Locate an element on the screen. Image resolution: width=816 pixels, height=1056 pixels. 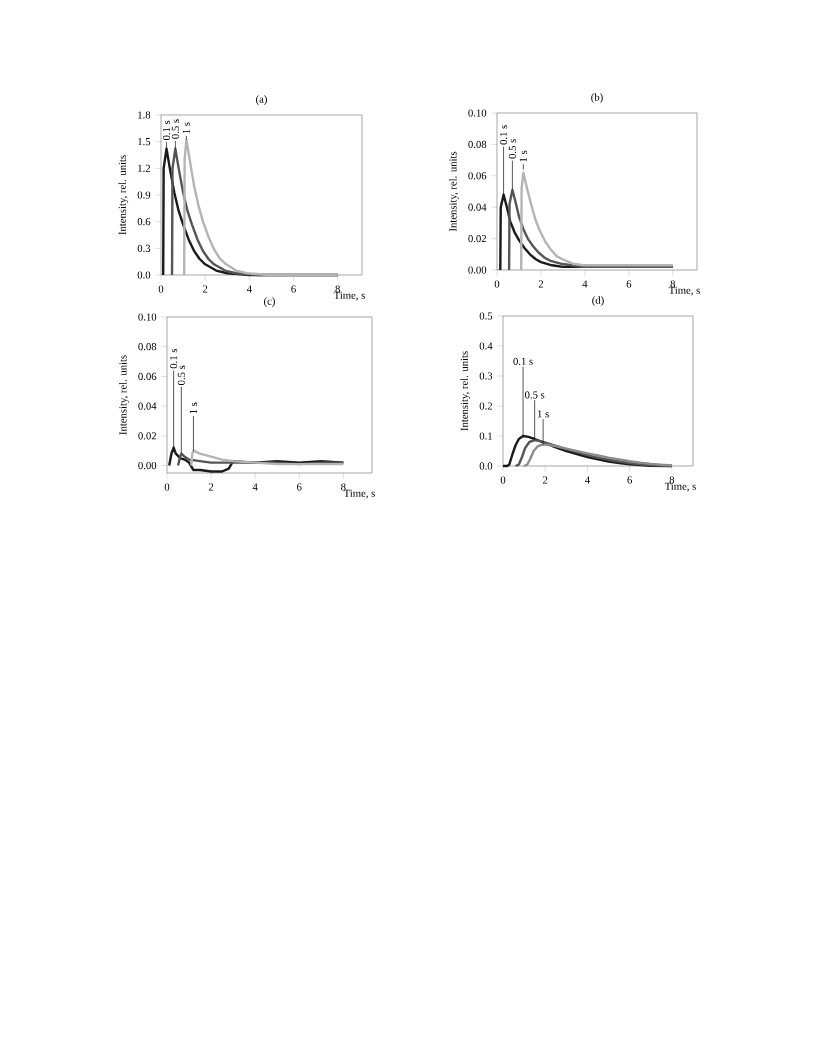
y-tick-label: 1.8 is located at coordinates (144, 115).